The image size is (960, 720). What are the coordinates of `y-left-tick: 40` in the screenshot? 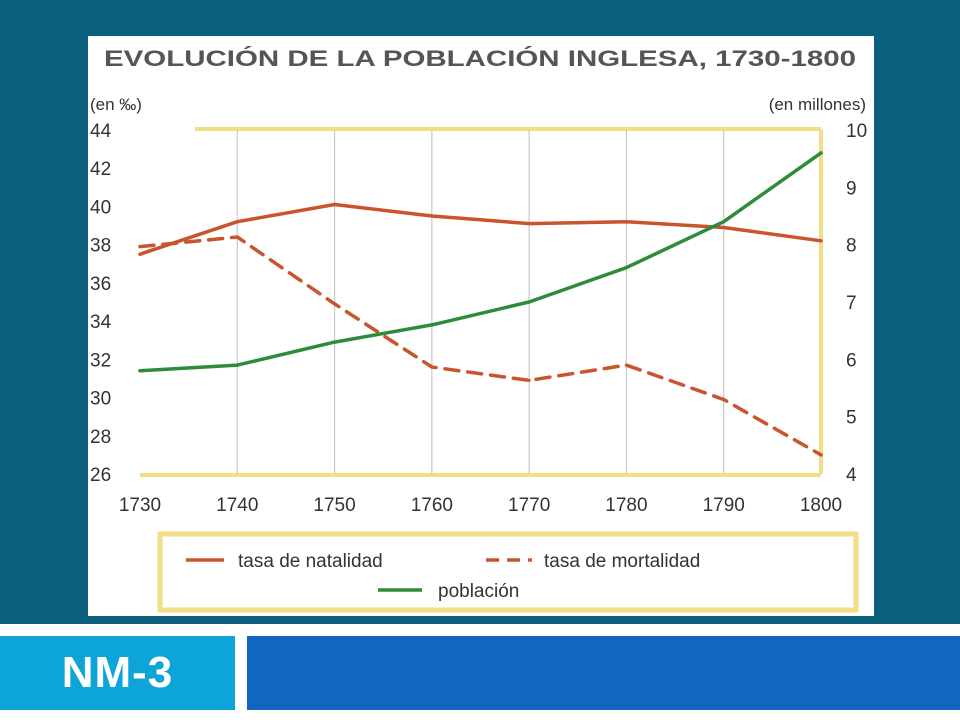 It's located at (100, 207).